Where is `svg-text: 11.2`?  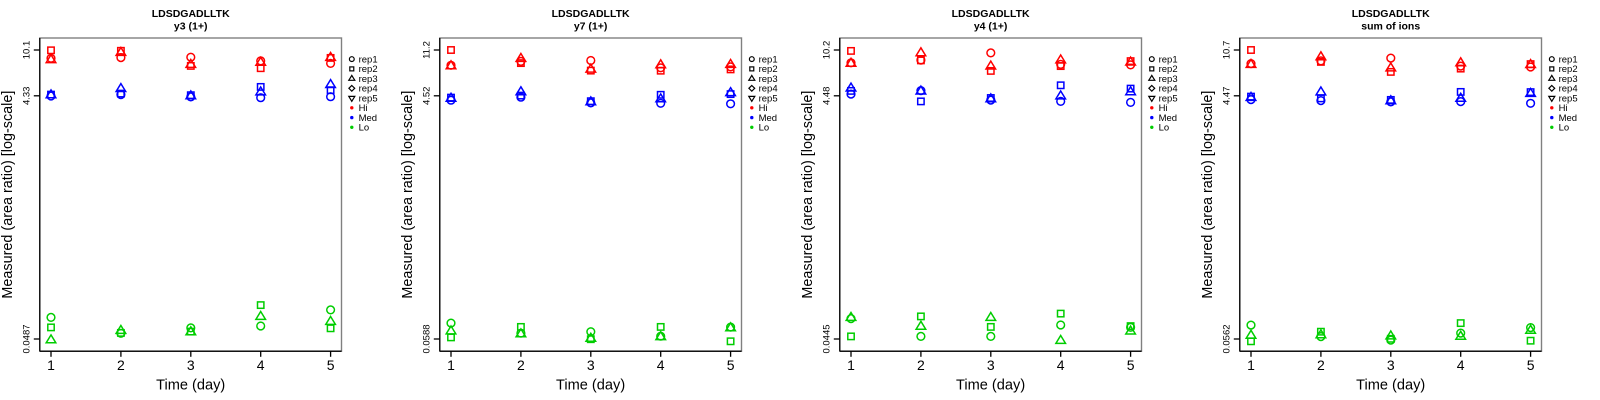
svg-text: 11.2 is located at coordinates (427, 50).